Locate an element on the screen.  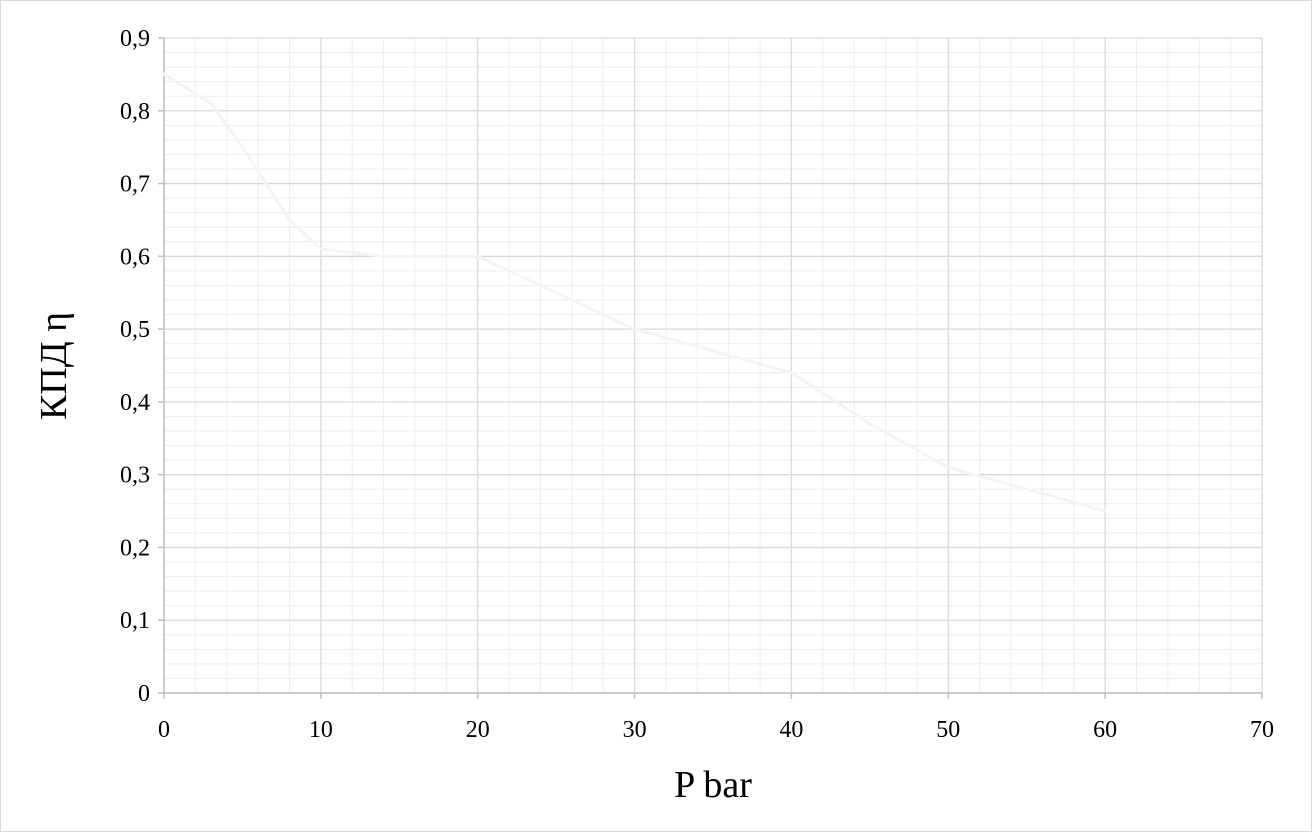
x-tick-label: 0 is located at coordinates (164, 730).